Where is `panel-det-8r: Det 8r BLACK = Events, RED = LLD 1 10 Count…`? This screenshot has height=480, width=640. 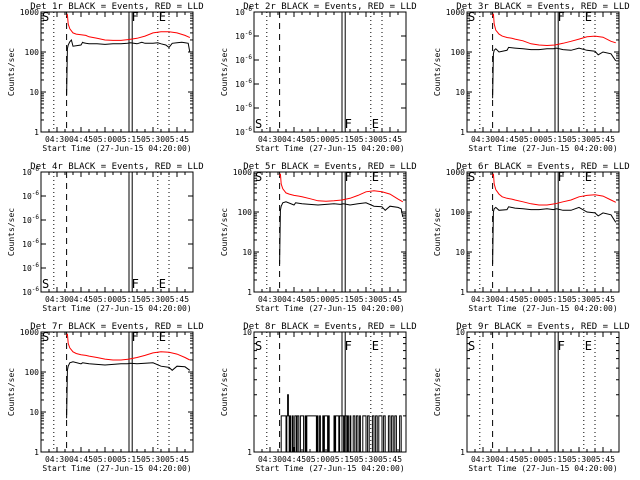
panel-det-8r: Det 8r BLACK = Events, RED = LLD 1 10 Count… is located at coordinates (318, 397).